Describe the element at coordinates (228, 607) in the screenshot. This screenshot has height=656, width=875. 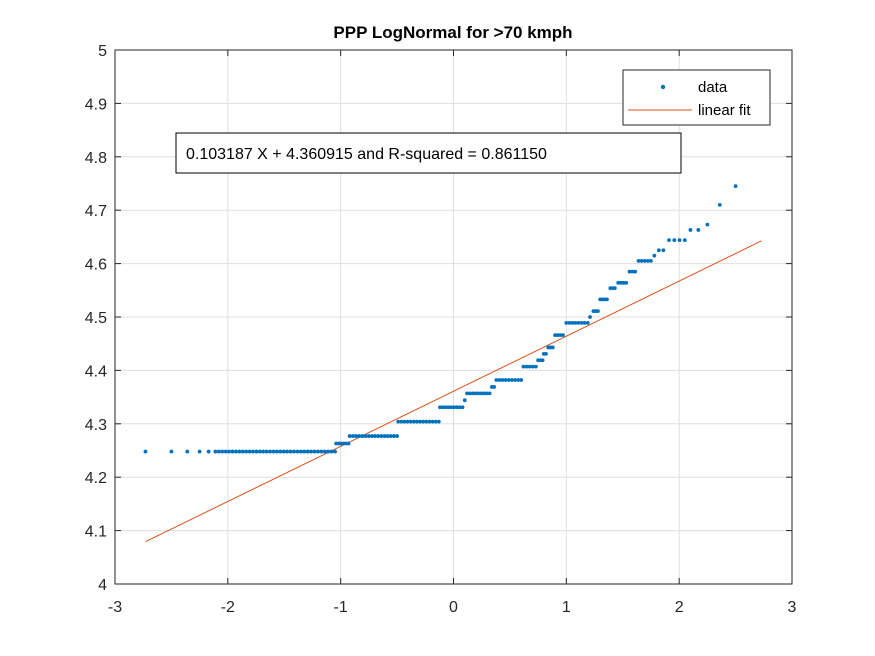
I see `x-tick-label: -2` at that location.